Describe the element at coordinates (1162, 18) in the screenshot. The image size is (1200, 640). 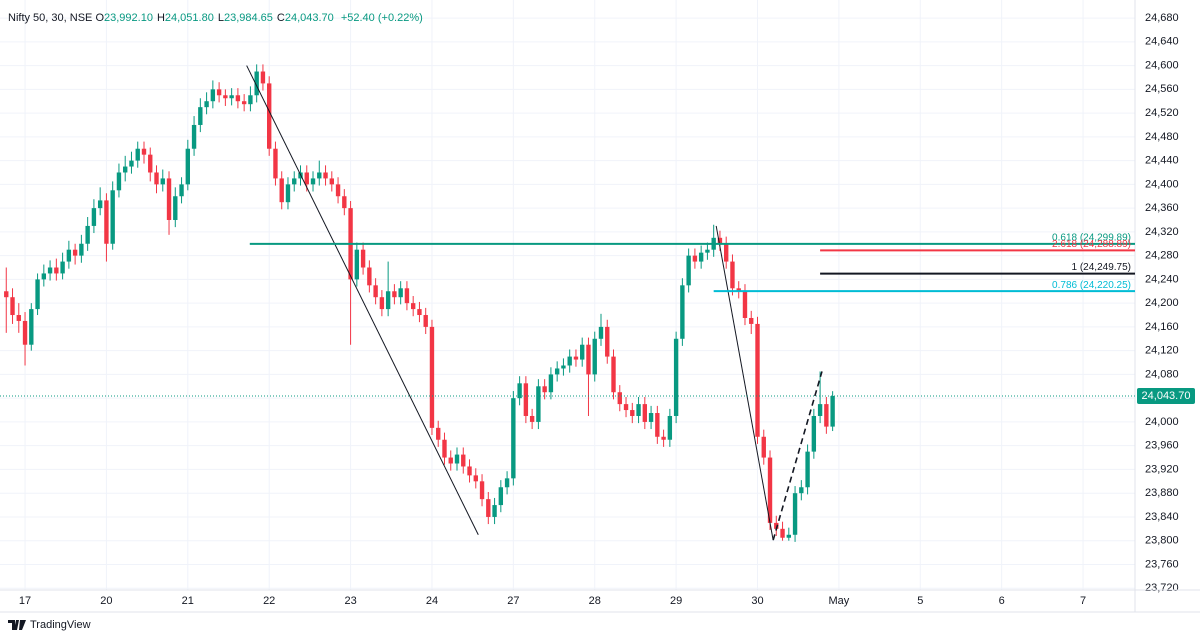
I see `y-tick-label: 24,680` at that location.